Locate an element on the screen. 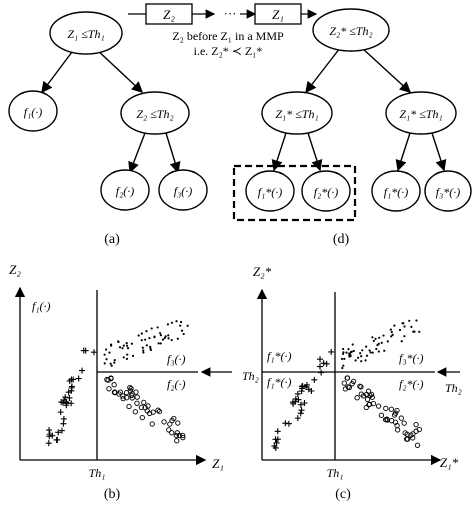 The height and width of the screenshot is (506, 474). header-caption-1: Z₂ before Z₁ in a MMP is located at coordinates (228, 36).